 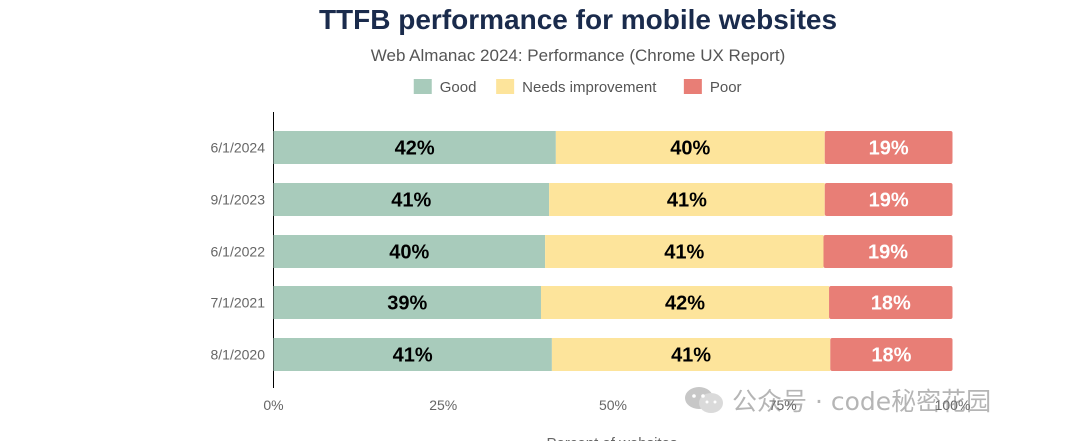 What do you see at coordinates (273, 405) in the screenshot?
I see `x-tick-label: 0%` at bounding box center [273, 405].